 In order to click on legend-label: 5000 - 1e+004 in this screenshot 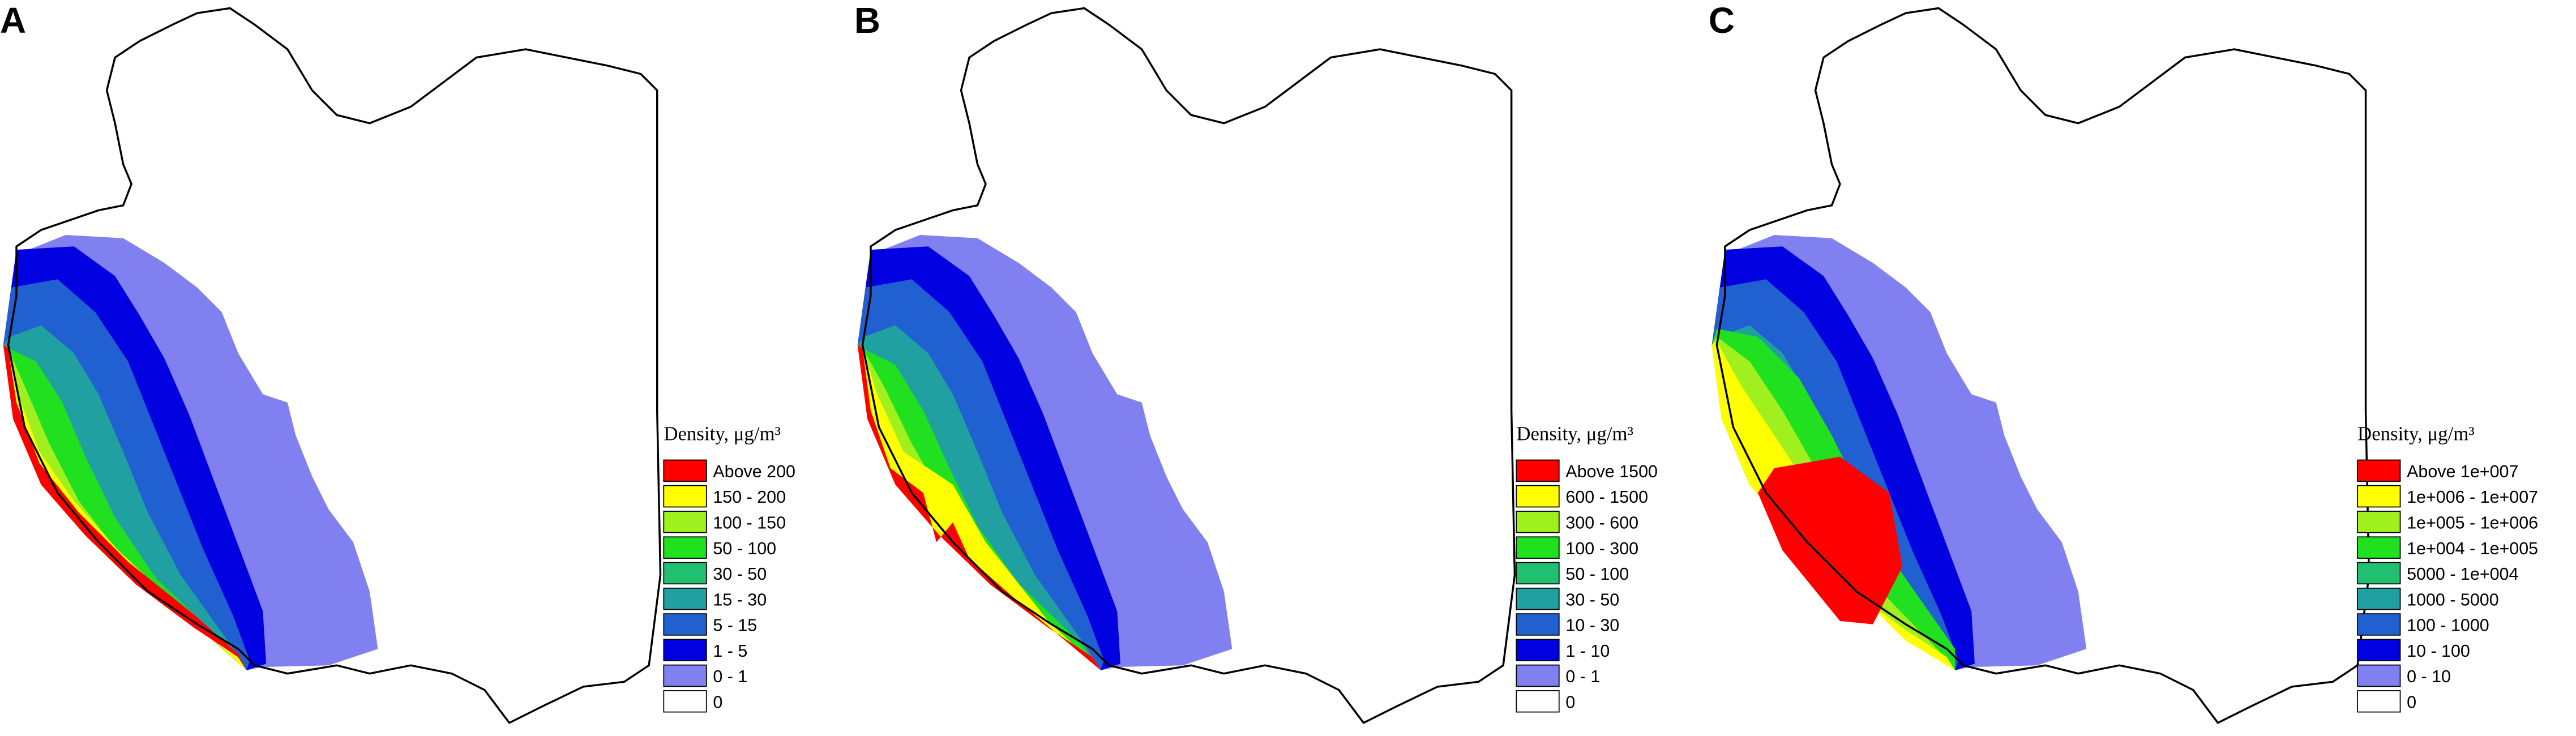, I will do `click(2462, 574)`.